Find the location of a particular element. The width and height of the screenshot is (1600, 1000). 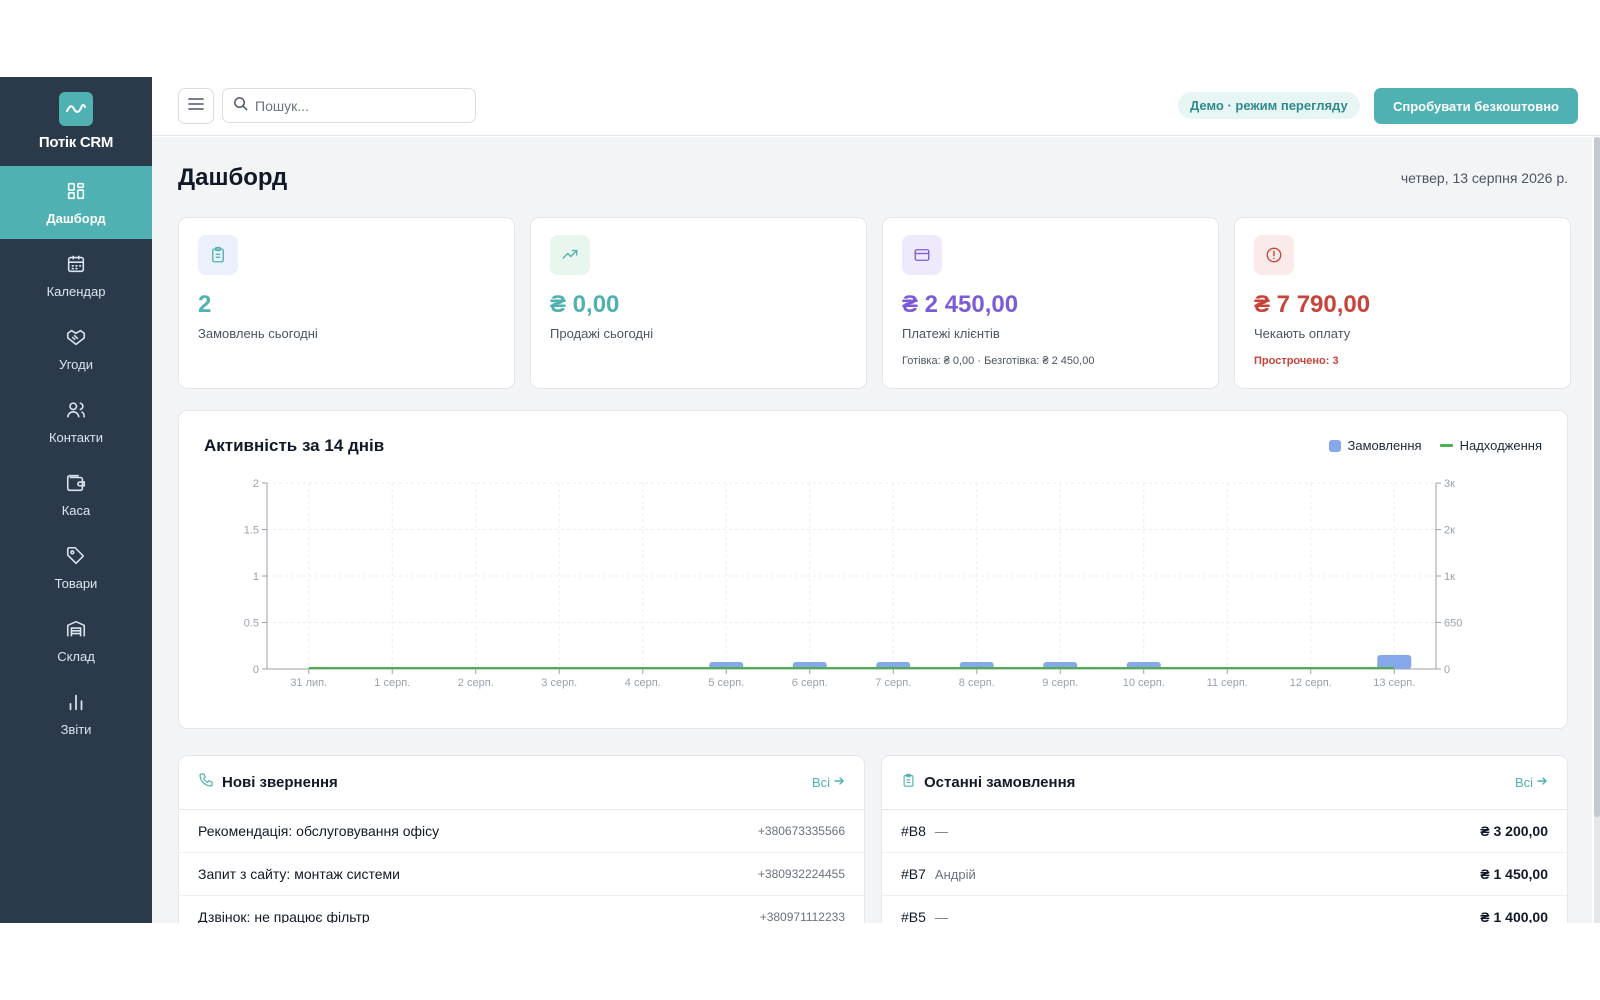

x-tick-label: 8 серп. is located at coordinates (977, 683).